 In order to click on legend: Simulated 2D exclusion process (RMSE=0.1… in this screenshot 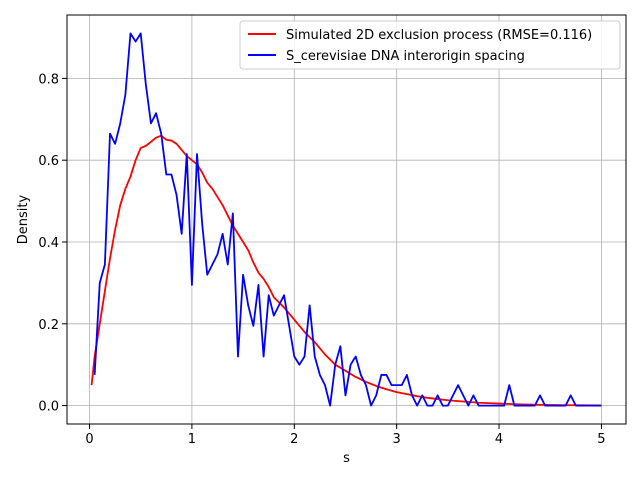, I will do `click(430, 45)`.